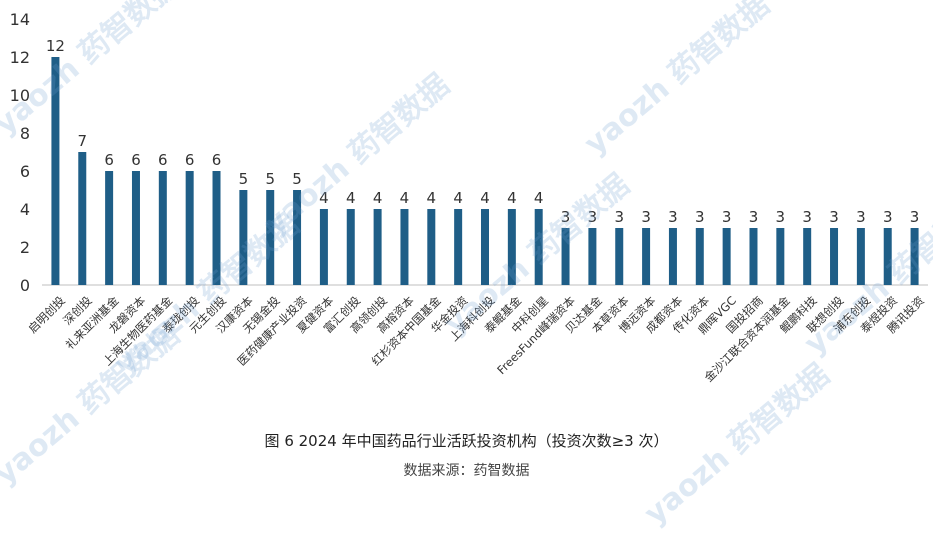 The height and width of the screenshot is (533, 933). I want to click on y-tick-label: 10, so click(20, 95).